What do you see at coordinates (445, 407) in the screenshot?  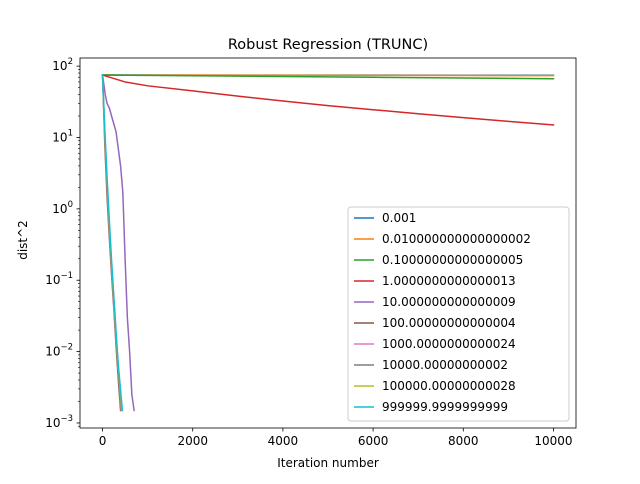 I see `legend-label-9: 999999.9999999999` at bounding box center [445, 407].